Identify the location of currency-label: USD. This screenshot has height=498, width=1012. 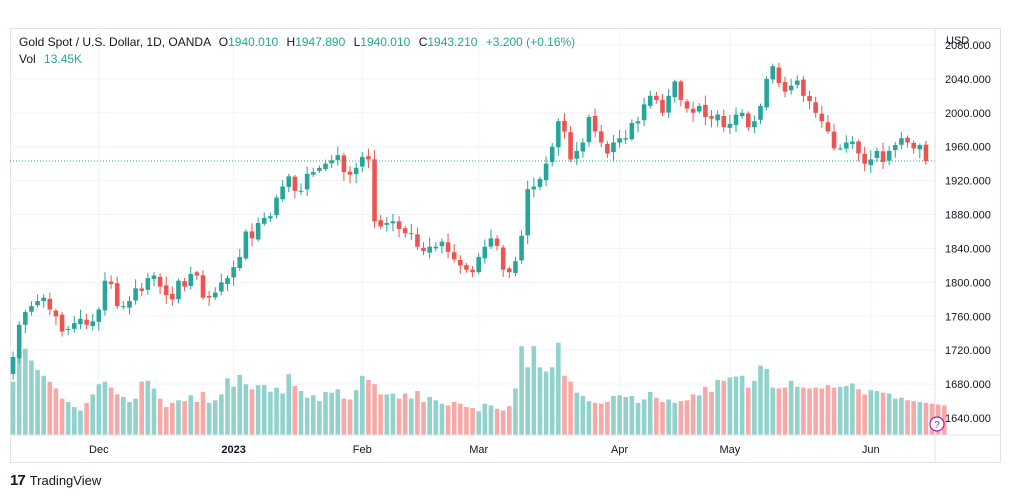
(958, 41).